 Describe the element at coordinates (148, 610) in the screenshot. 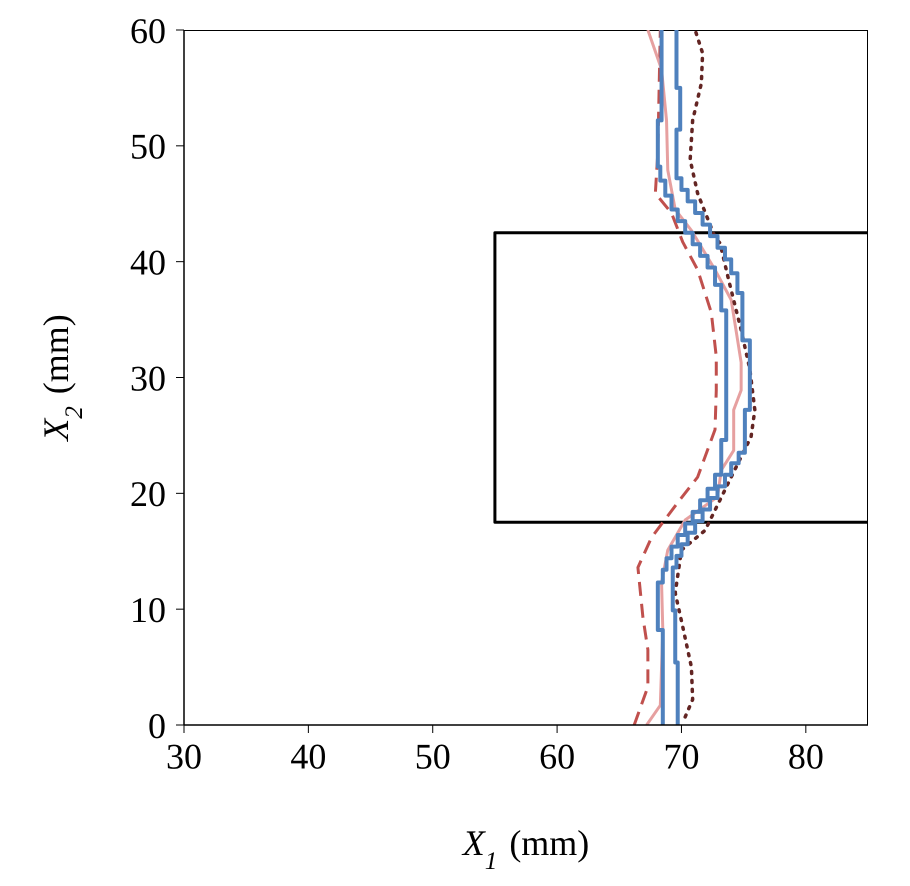

I see `y-tick-label: 10` at that location.